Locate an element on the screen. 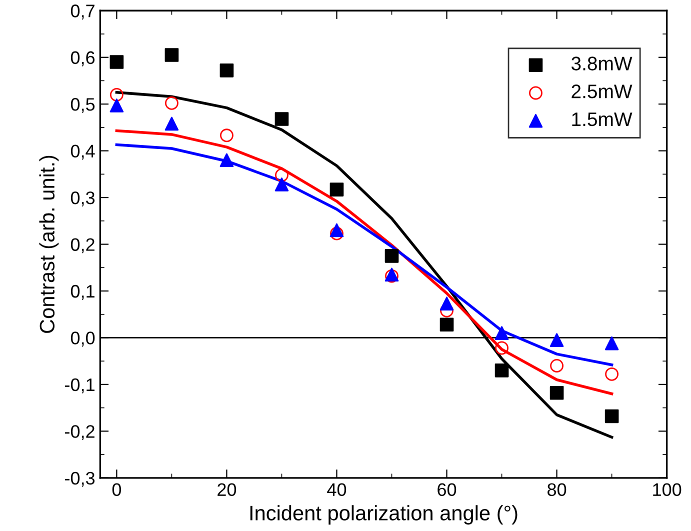 The width and height of the screenshot is (691, 531). y-tick-label: -0,3 is located at coordinates (80, 479).